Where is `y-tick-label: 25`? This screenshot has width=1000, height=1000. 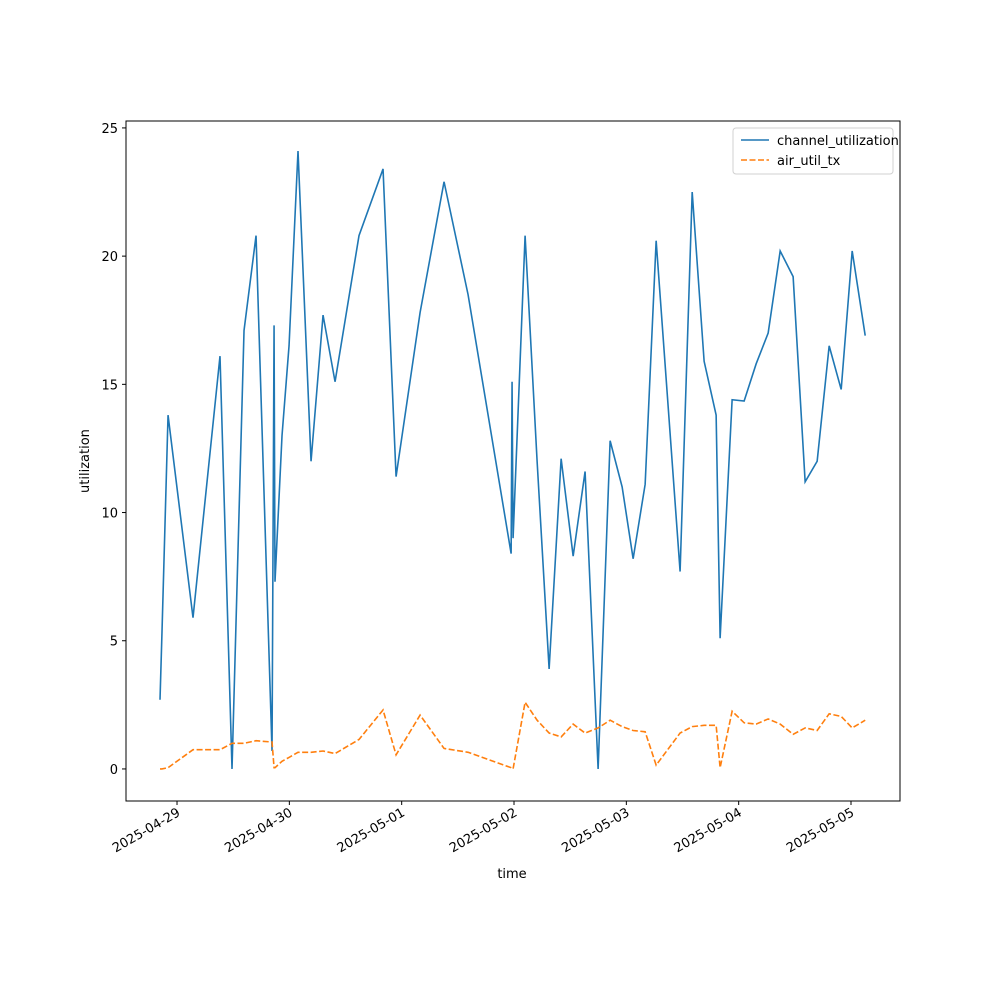 y-tick-label: 25 is located at coordinates (109, 129).